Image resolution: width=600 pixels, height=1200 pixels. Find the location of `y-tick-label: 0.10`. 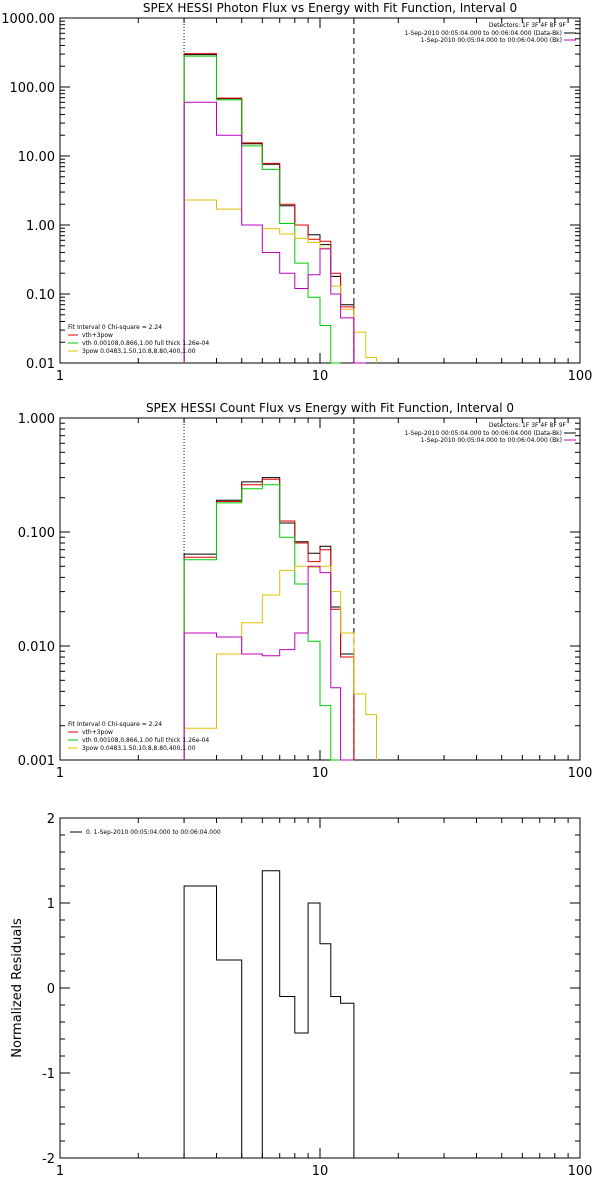

y-tick-label: 0.10 is located at coordinates (40, 295).